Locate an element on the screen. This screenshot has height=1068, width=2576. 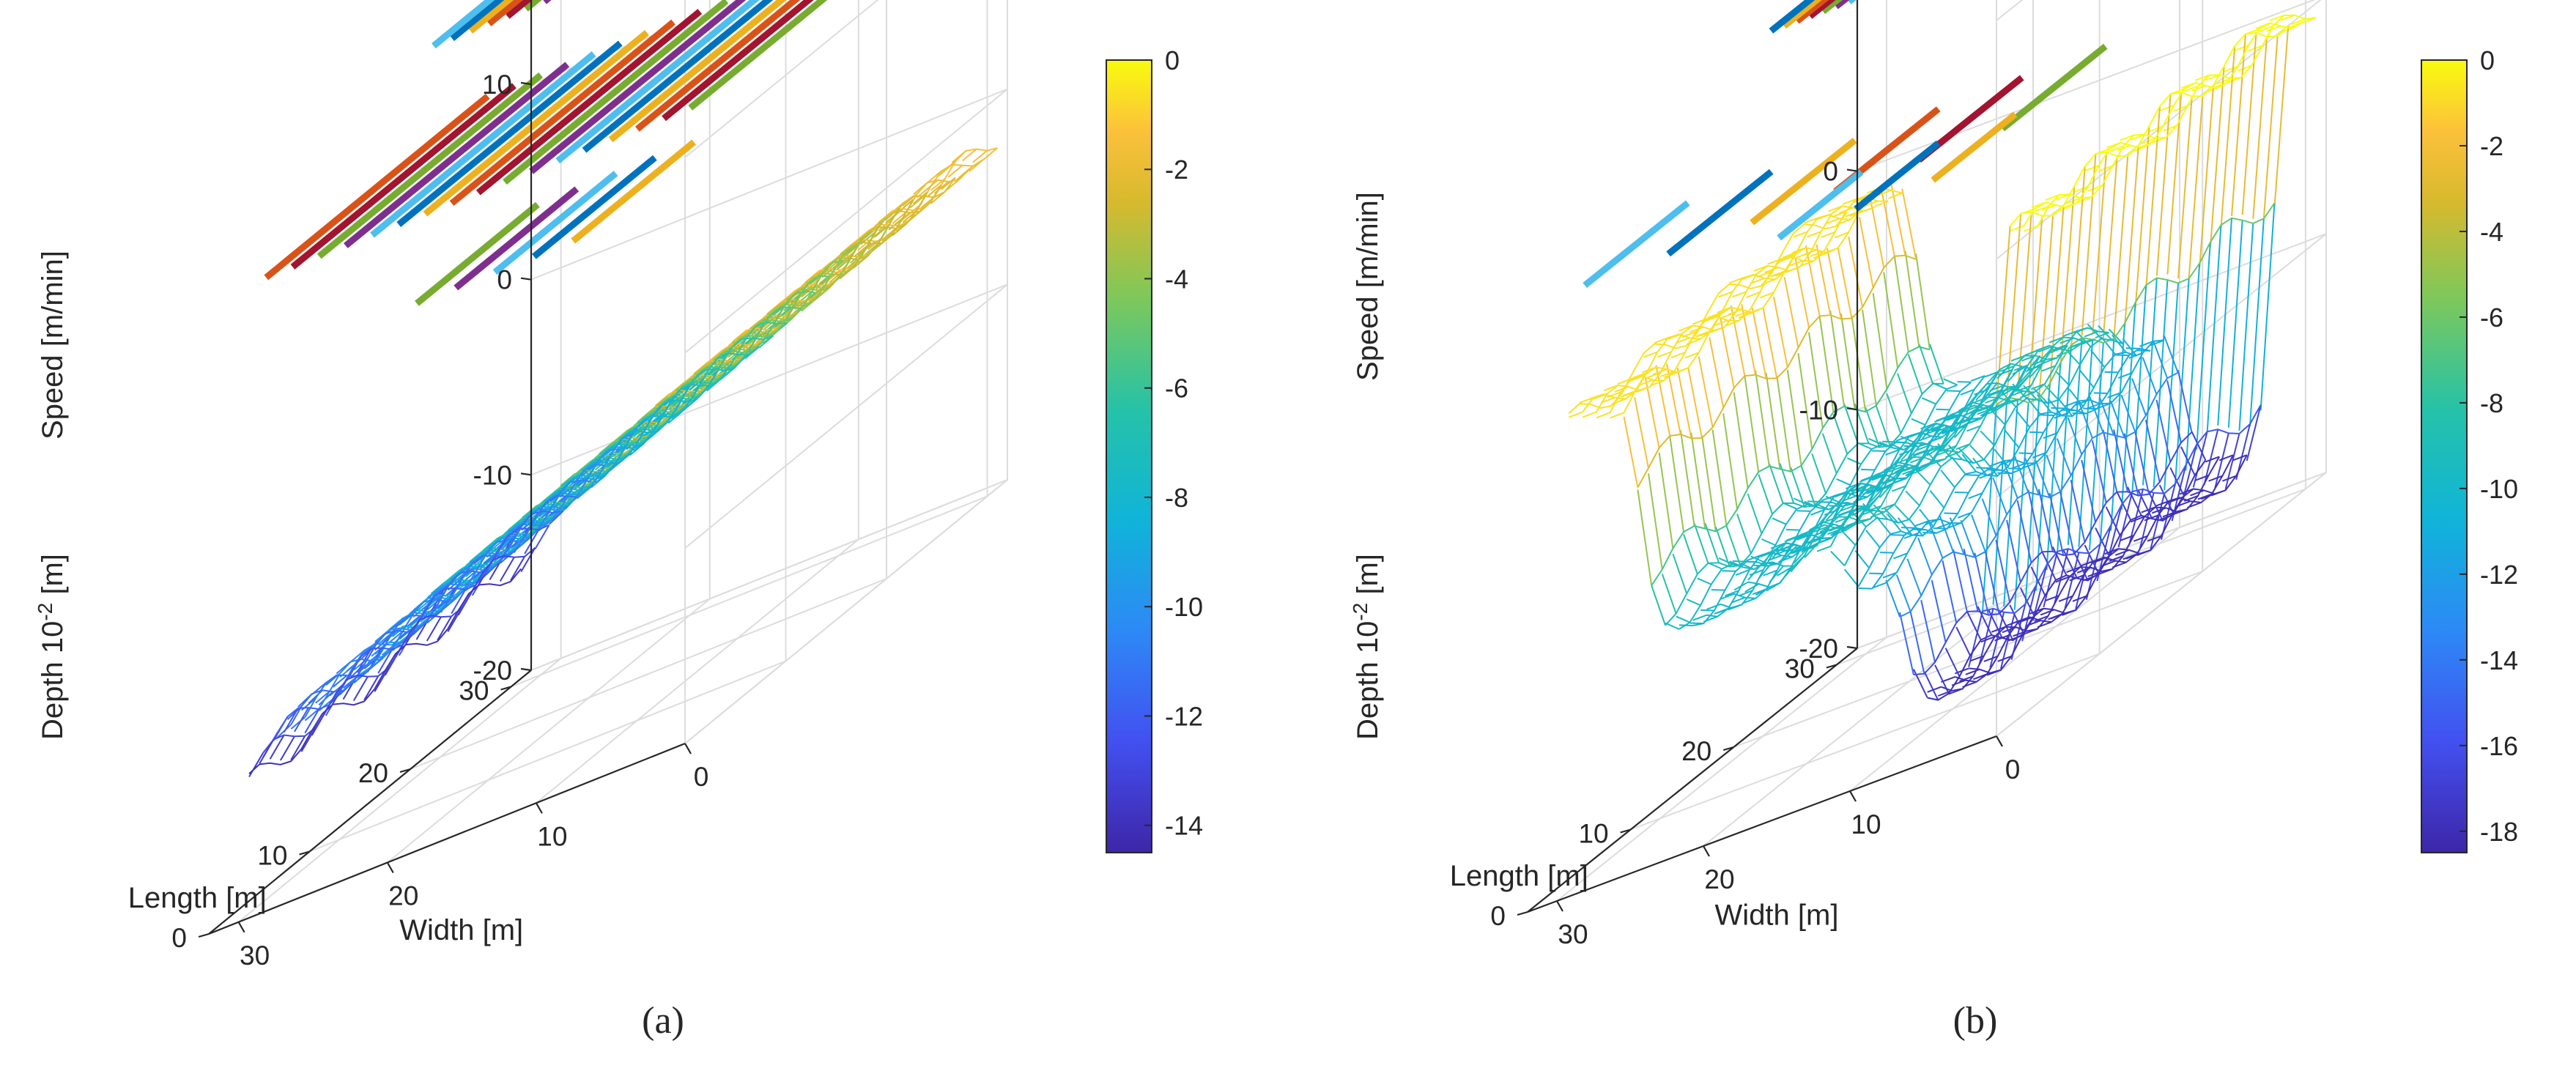
z-tick-label: 0 is located at coordinates (1830, 172).